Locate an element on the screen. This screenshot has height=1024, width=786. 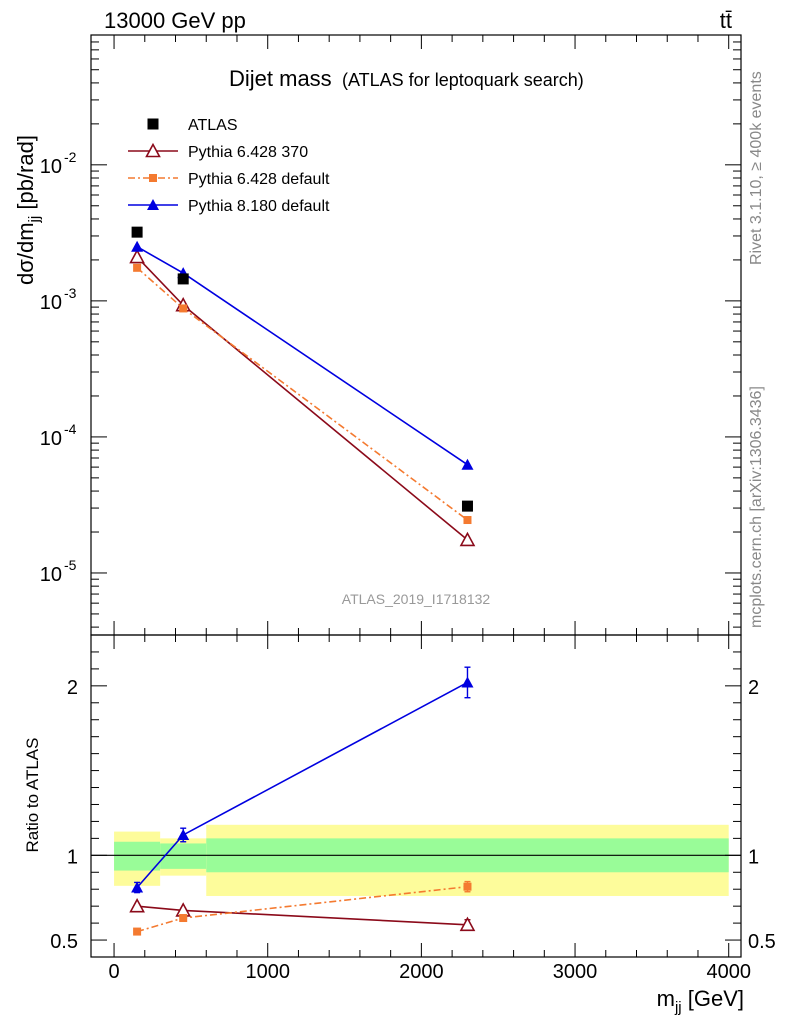
ratio-ytick-label-right-2: 2 is located at coordinates (753, 688).